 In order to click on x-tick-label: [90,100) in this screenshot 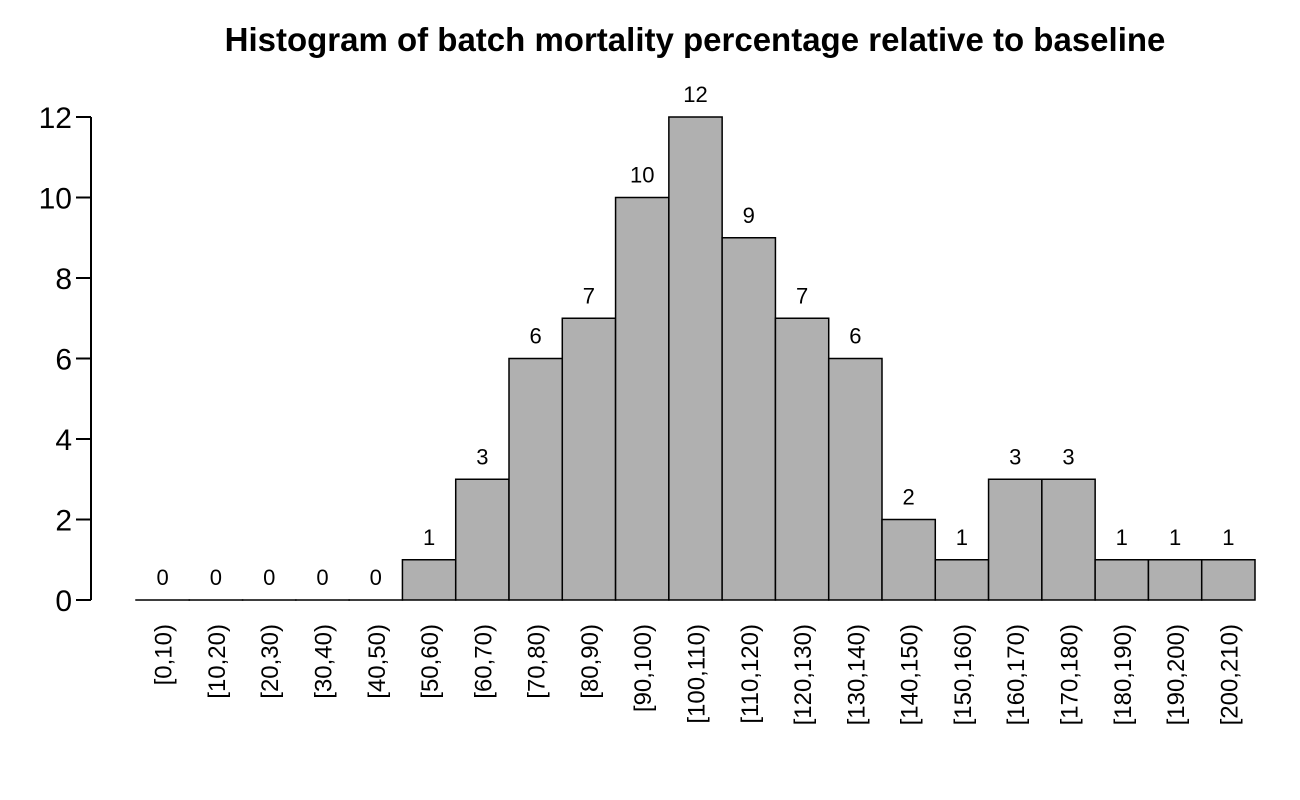, I will do `click(643, 668)`.